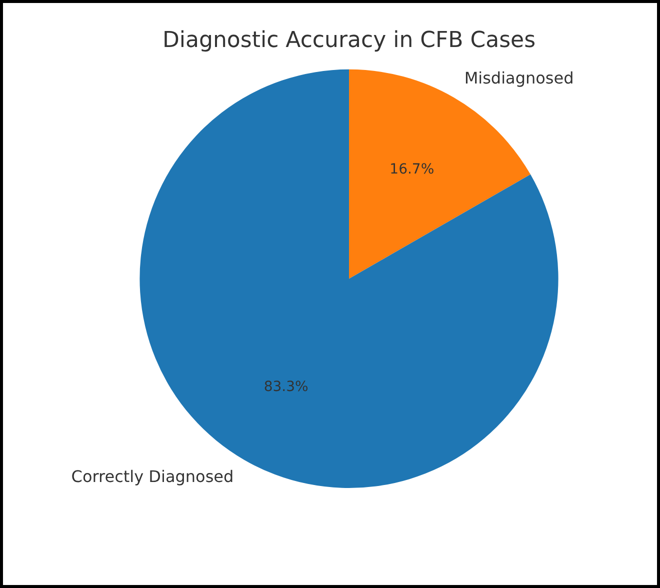  Describe the element at coordinates (349, 40) in the screenshot. I see `chart-title: Diagnostic Accuracy in CFB Cases` at that location.